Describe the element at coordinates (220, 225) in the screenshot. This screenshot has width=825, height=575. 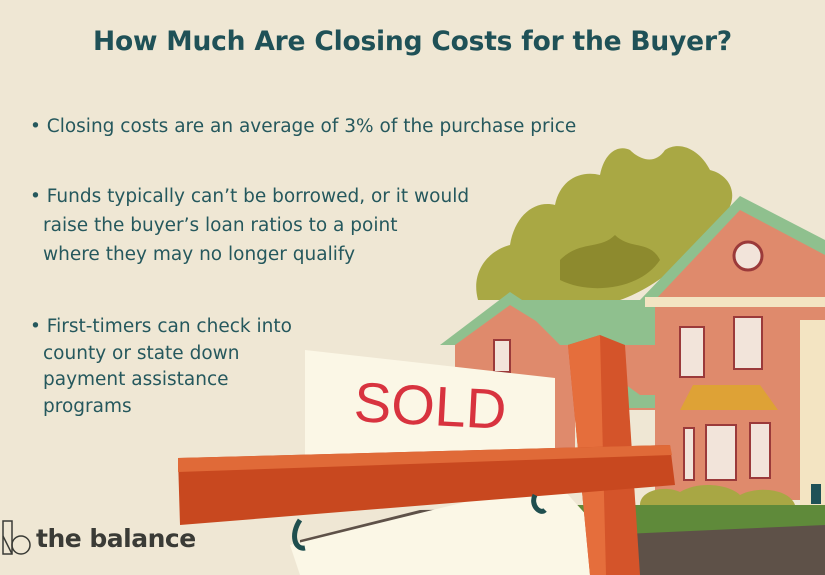
I see `bullet-line: raise the buyer’s loan ratios to a point` at that location.